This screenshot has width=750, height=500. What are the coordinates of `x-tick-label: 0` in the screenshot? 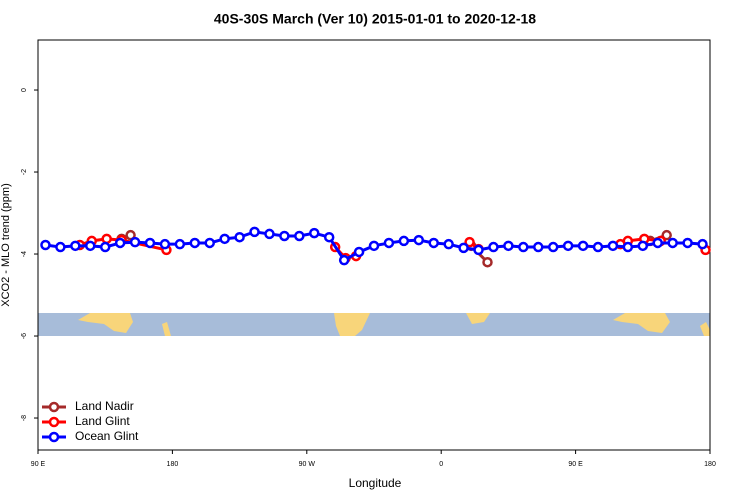 It's located at (441, 464).